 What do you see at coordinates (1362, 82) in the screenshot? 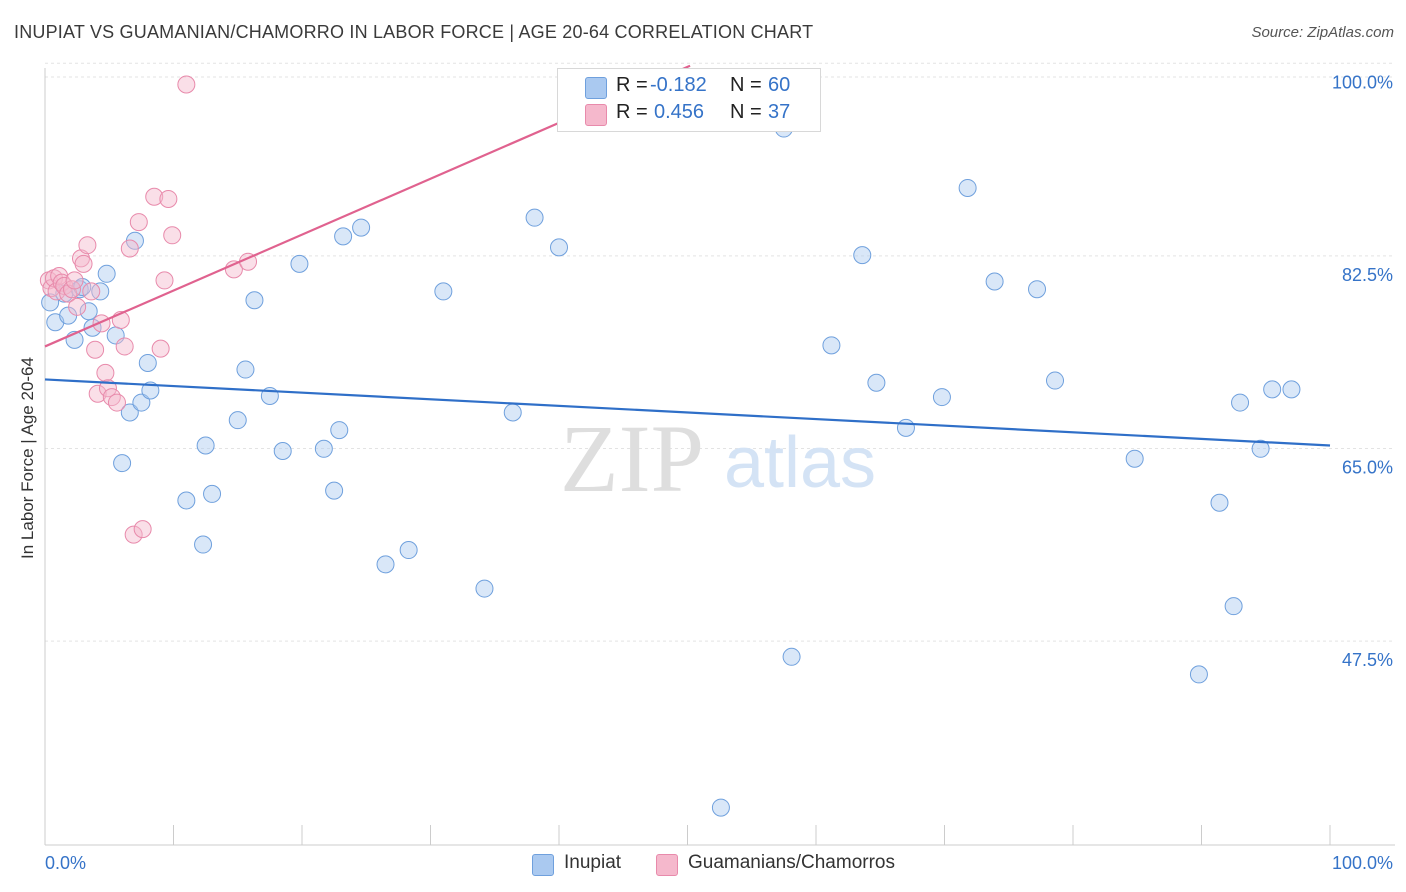
I see `y-tick-label: 100.0%` at bounding box center [1362, 82].